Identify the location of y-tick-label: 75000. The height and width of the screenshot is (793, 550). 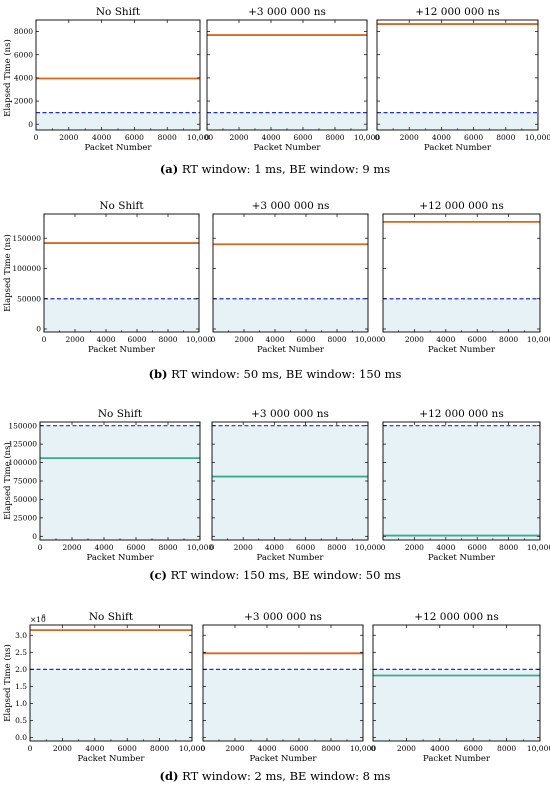
(25, 481).